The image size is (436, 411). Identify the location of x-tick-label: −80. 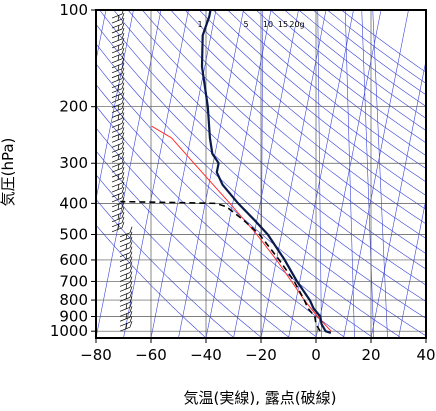
(96, 355).